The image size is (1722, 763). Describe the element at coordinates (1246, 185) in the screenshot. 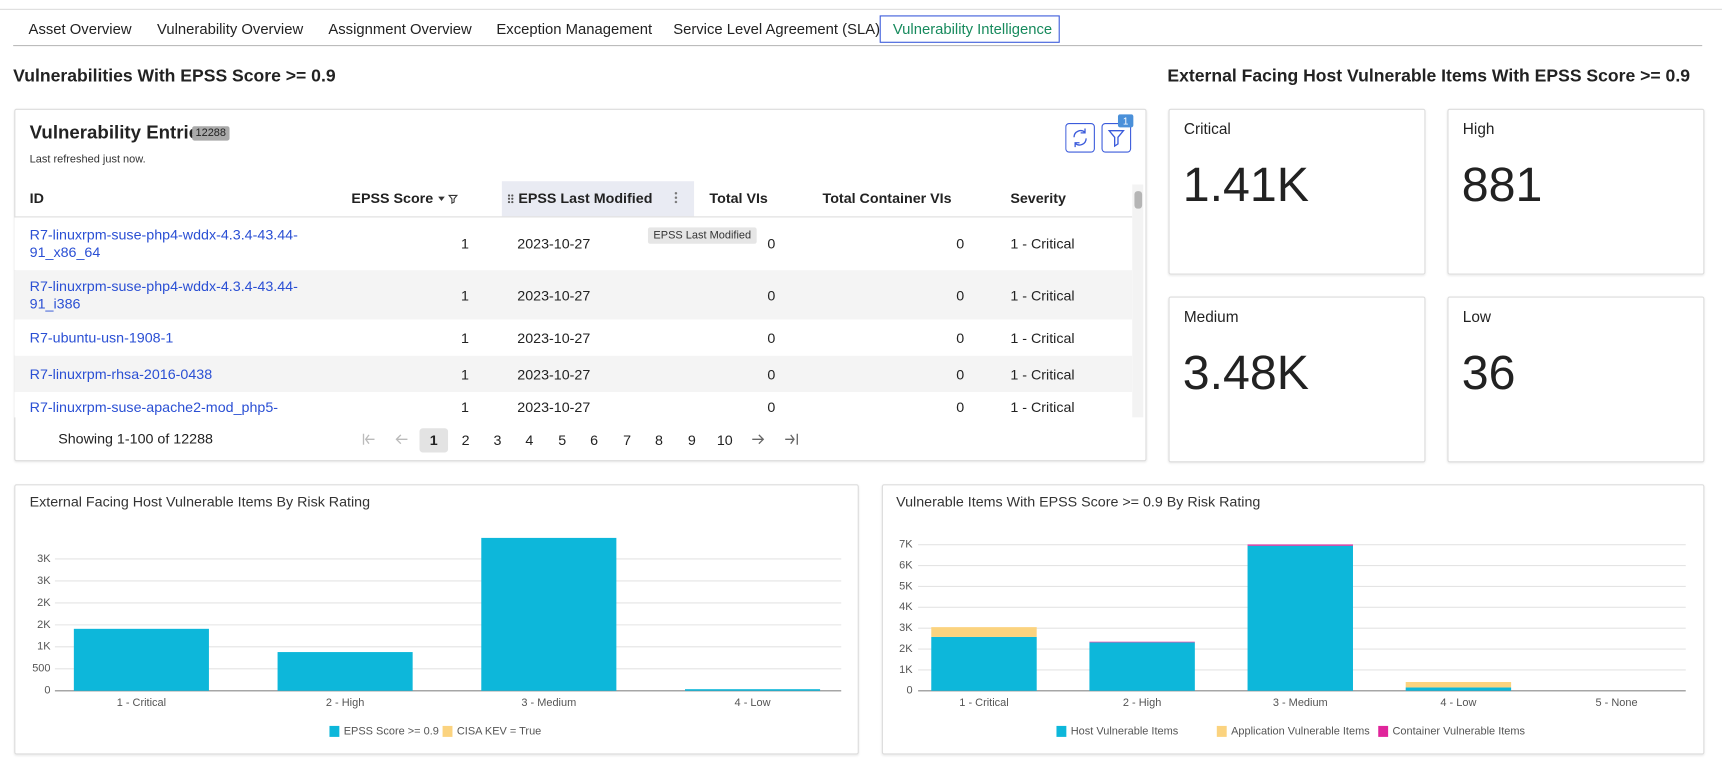

I see `kpi-value: 1.41K` at that location.